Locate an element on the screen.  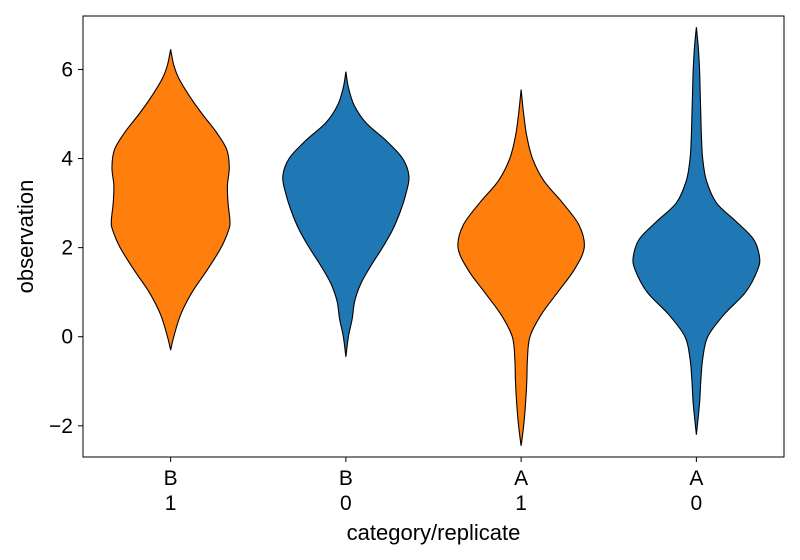
y-tick-label: 2 is located at coordinates (67, 248).